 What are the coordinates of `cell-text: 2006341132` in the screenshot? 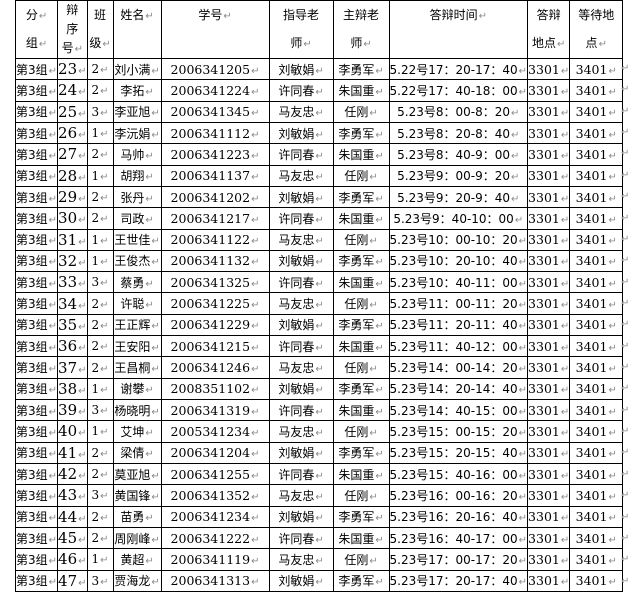 It's located at (210, 261).